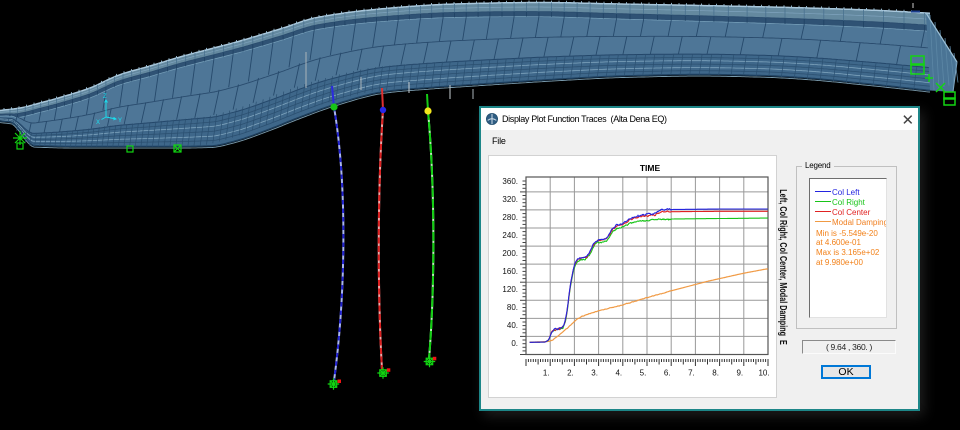  Describe the element at coordinates (105, 97) in the screenshot. I see `svg-text: Z` at that location.